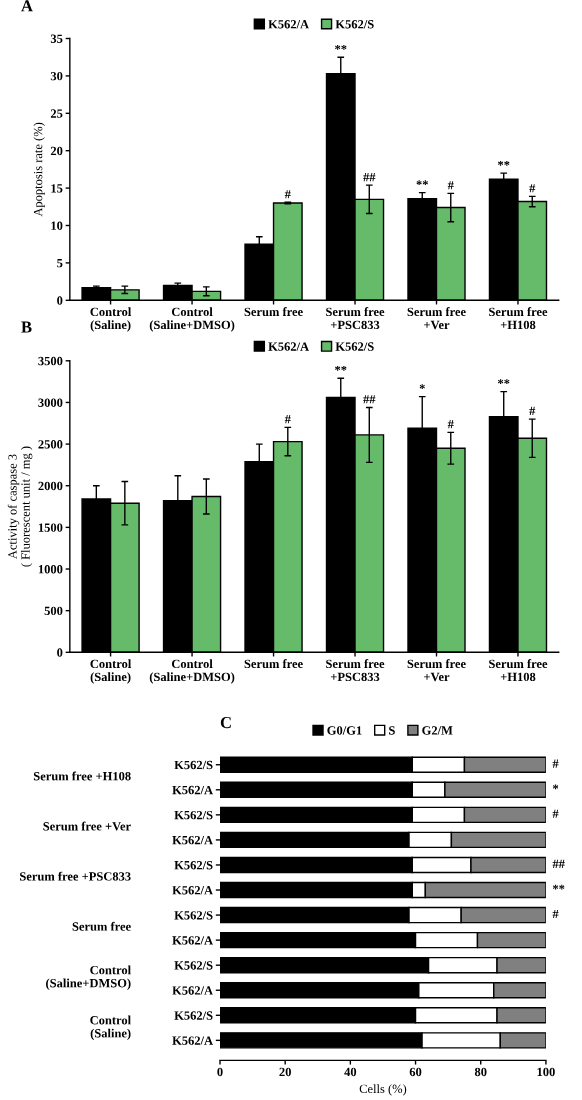 The height and width of the screenshot is (1100, 582). I want to click on chart-title: B, so click(26, 327).